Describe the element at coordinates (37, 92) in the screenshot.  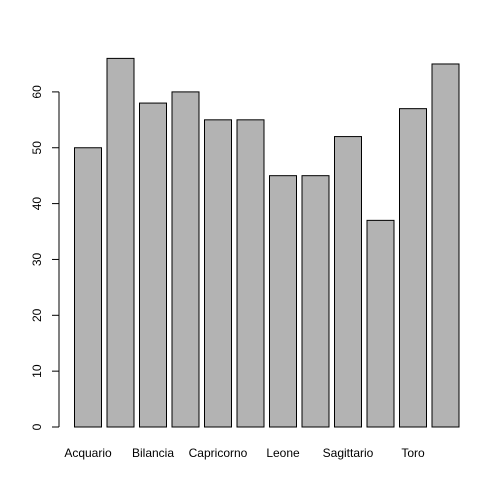
I see `y-tick-label-60: 60` at that location.